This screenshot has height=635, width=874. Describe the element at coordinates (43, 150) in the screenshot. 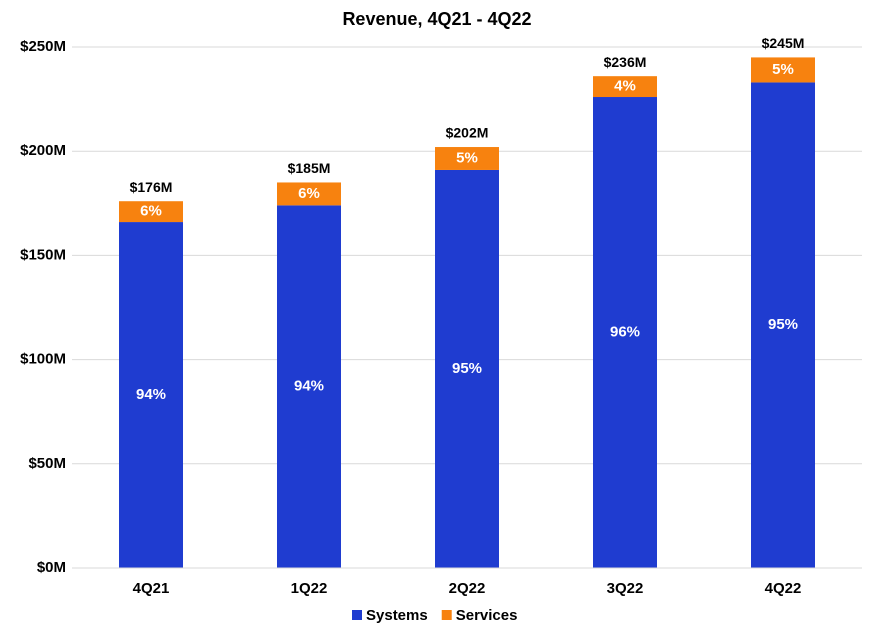

I see `y-tick-label: $200M` at that location.